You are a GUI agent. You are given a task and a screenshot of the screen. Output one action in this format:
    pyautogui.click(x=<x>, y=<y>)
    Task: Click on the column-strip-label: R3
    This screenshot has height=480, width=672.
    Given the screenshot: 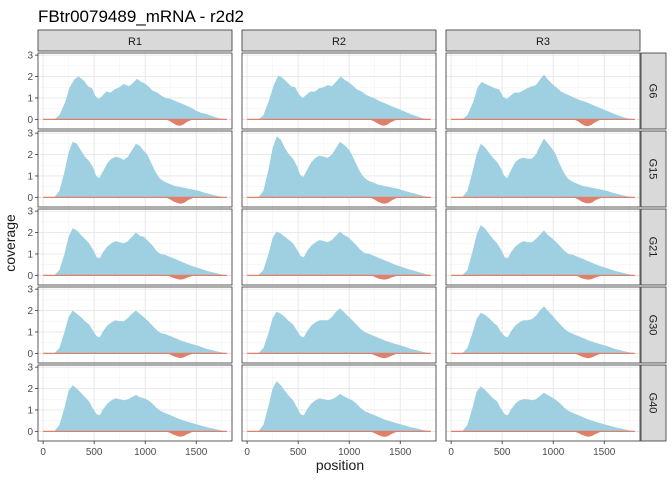 What is the action you would take?
    pyautogui.click(x=543, y=42)
    